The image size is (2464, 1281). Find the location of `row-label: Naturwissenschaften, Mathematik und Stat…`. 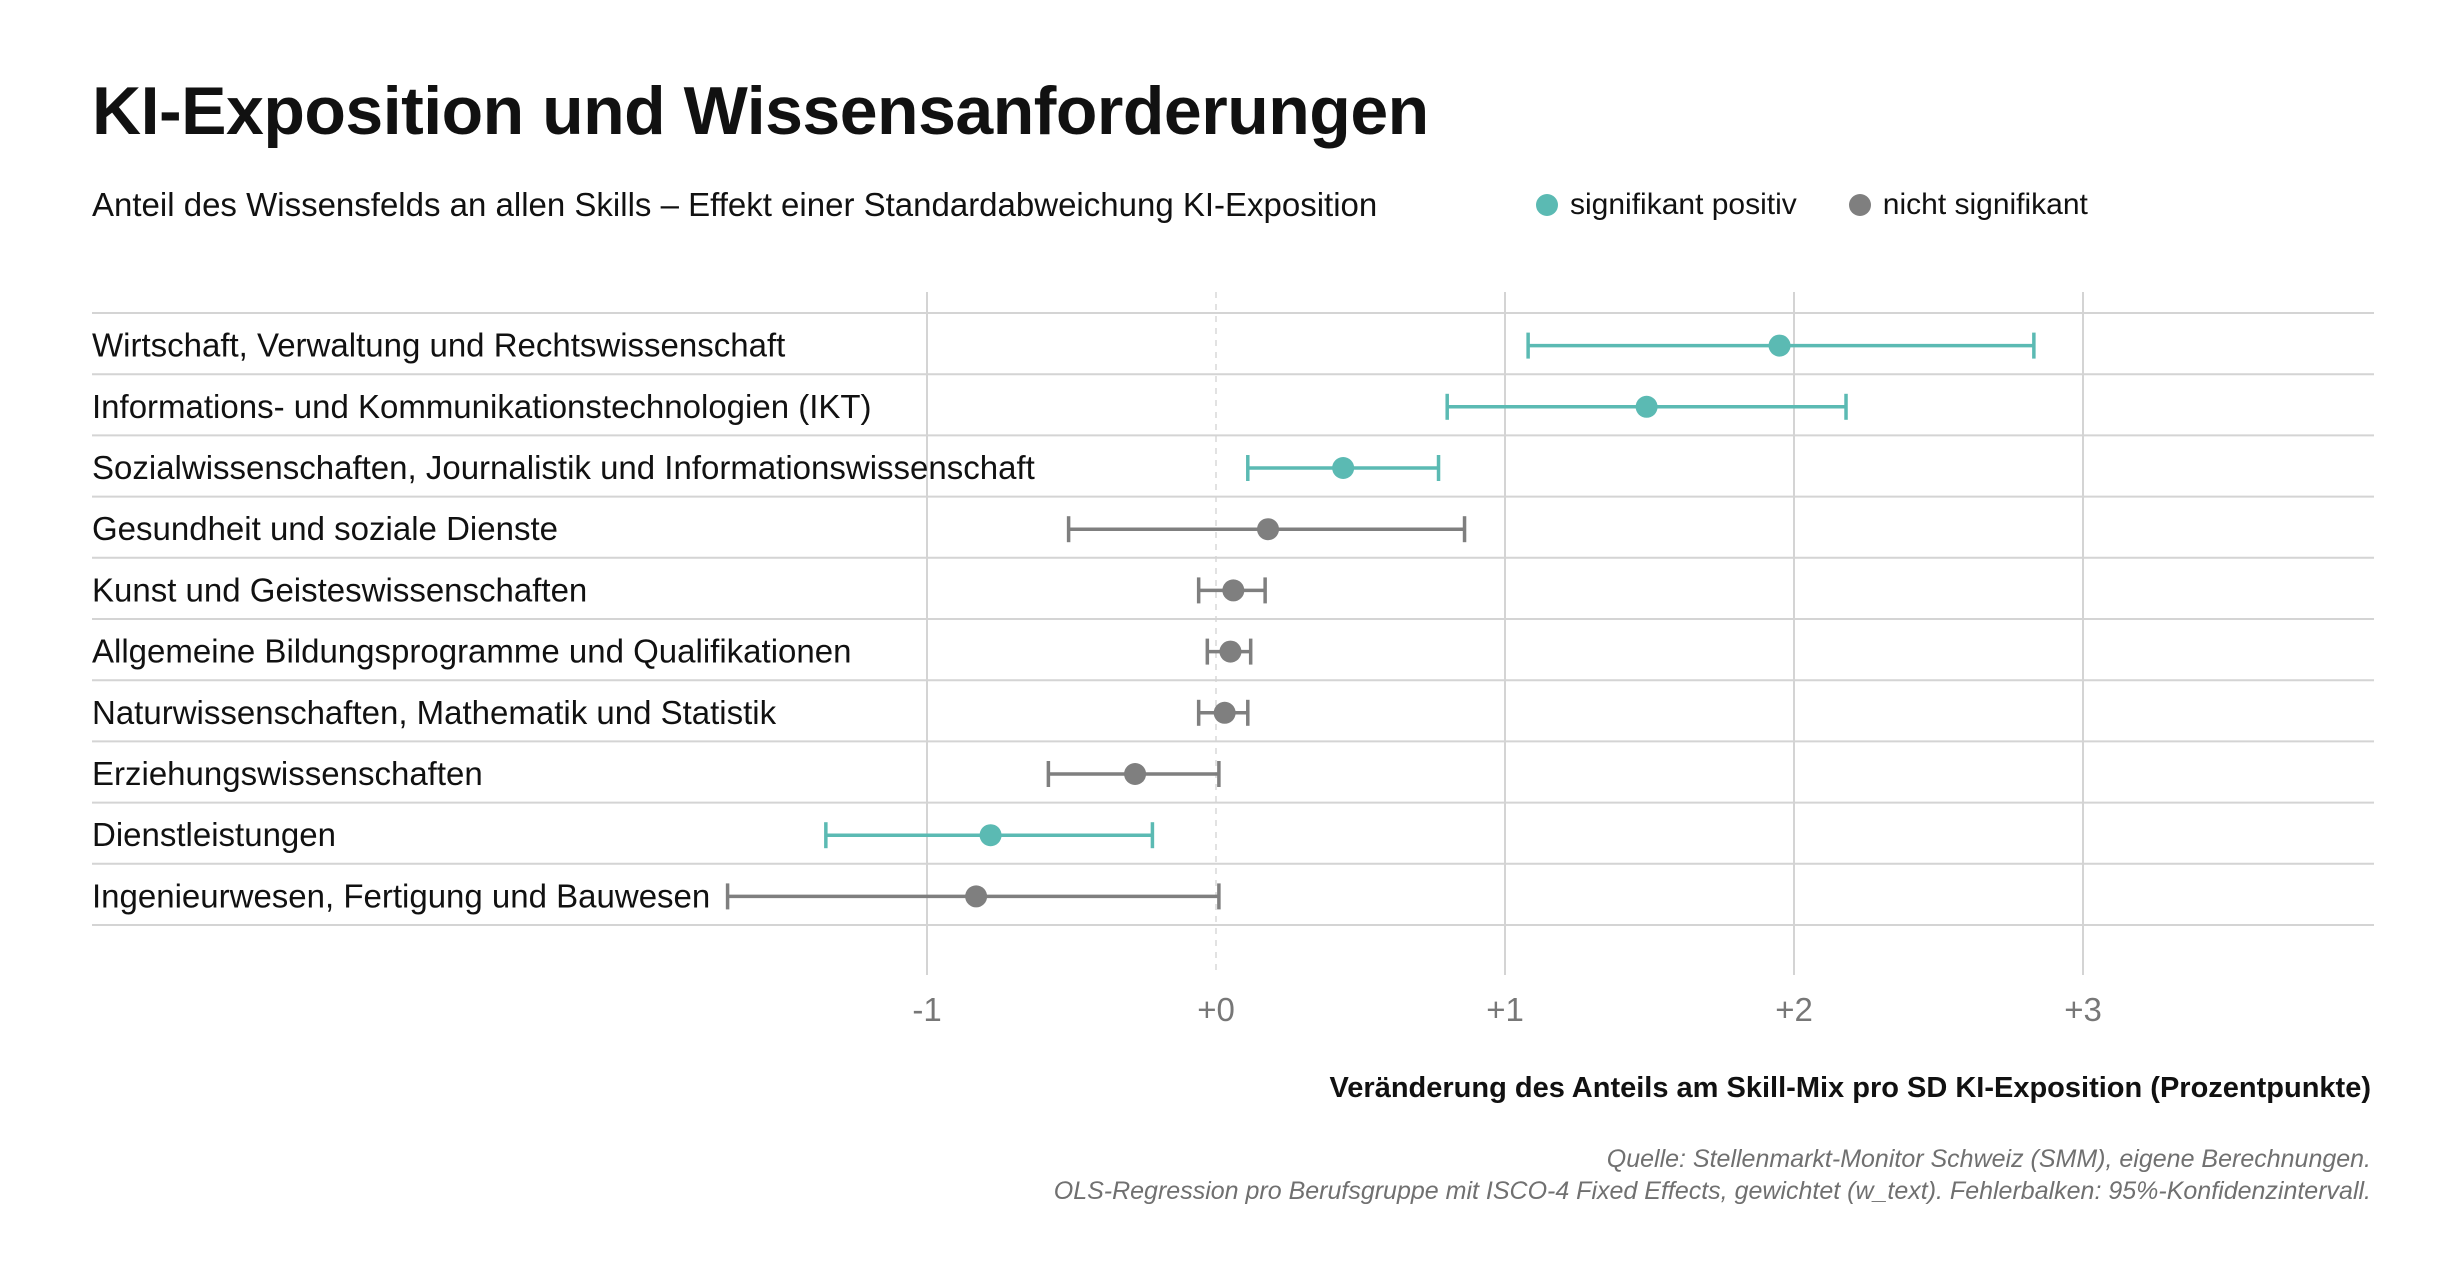

row-label: Naturwissenschaften, Mathematik und Stat… is located at coordinates (434, 712).